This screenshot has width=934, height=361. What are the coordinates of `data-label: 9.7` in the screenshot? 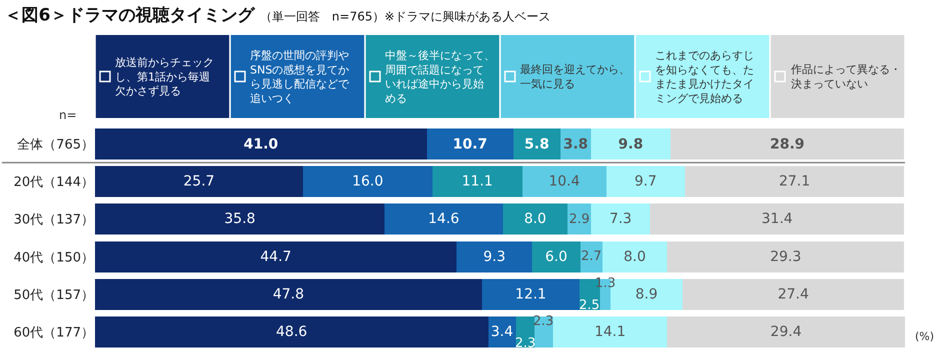 It's located at (645, 182).